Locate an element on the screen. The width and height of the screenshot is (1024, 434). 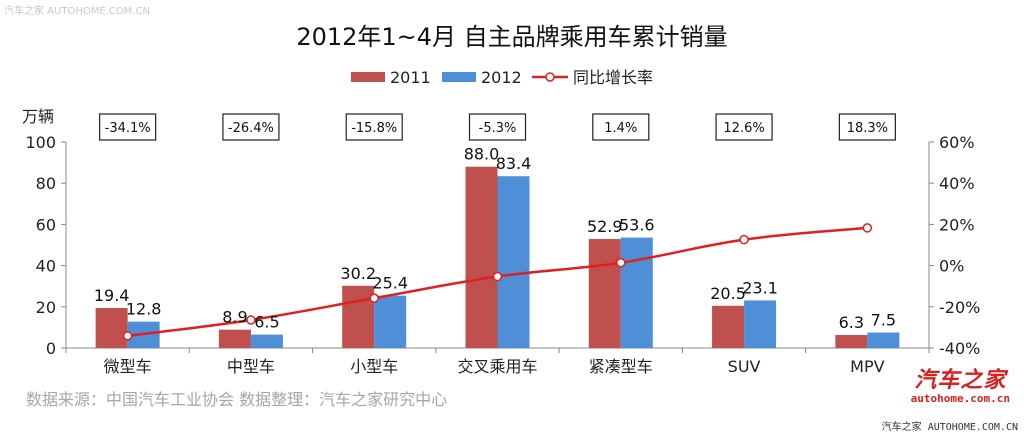
data-label-2011: 6.3 is located at coordinates (851, 322).